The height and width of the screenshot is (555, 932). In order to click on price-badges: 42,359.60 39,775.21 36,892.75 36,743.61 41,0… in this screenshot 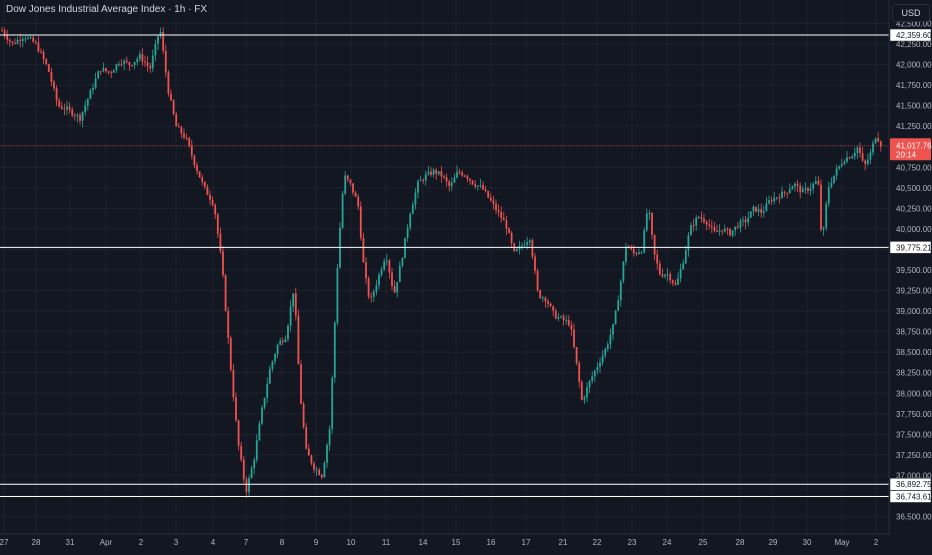, I will do `click(910, 265)`.